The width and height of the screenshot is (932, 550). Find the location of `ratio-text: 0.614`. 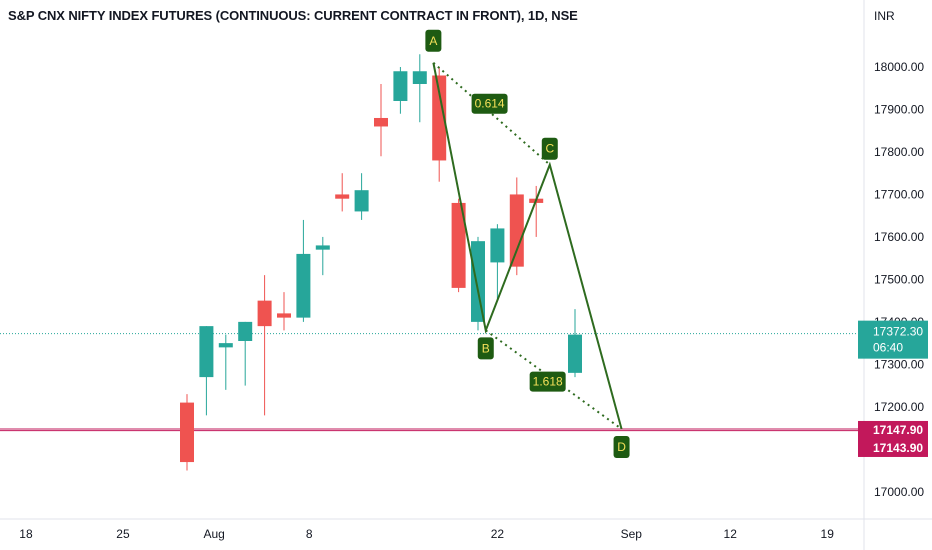

ratio-text: 0.614 is located at coordinates (490, 104).